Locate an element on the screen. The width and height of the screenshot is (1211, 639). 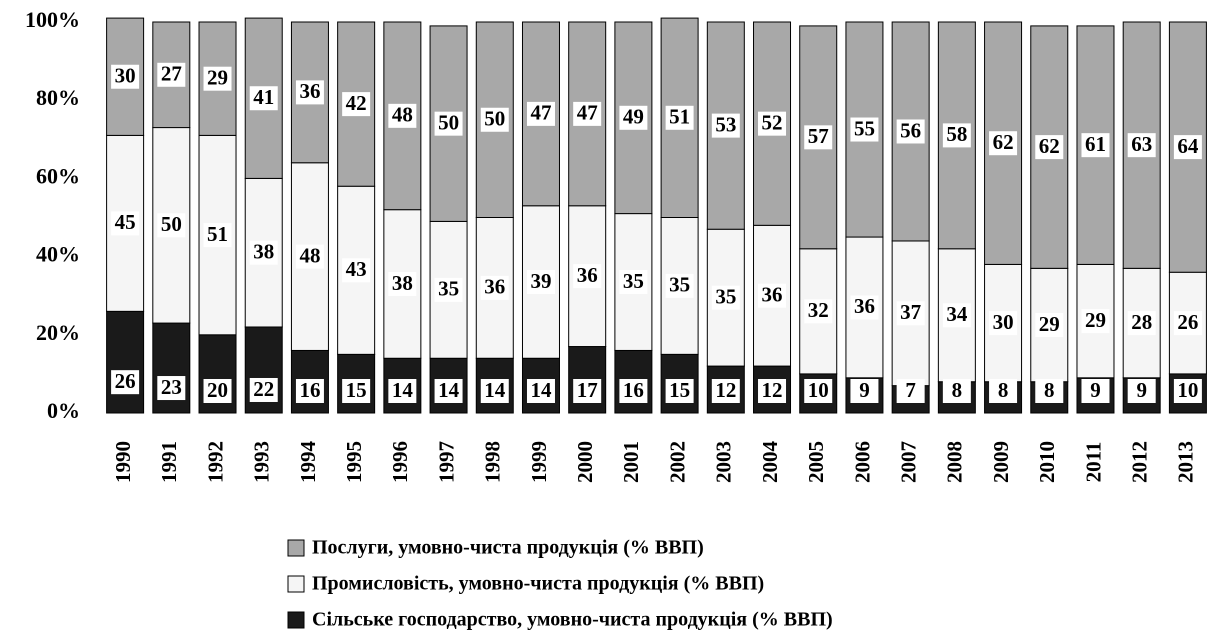
data-label: 8 is located at coordinates (1049, 390).